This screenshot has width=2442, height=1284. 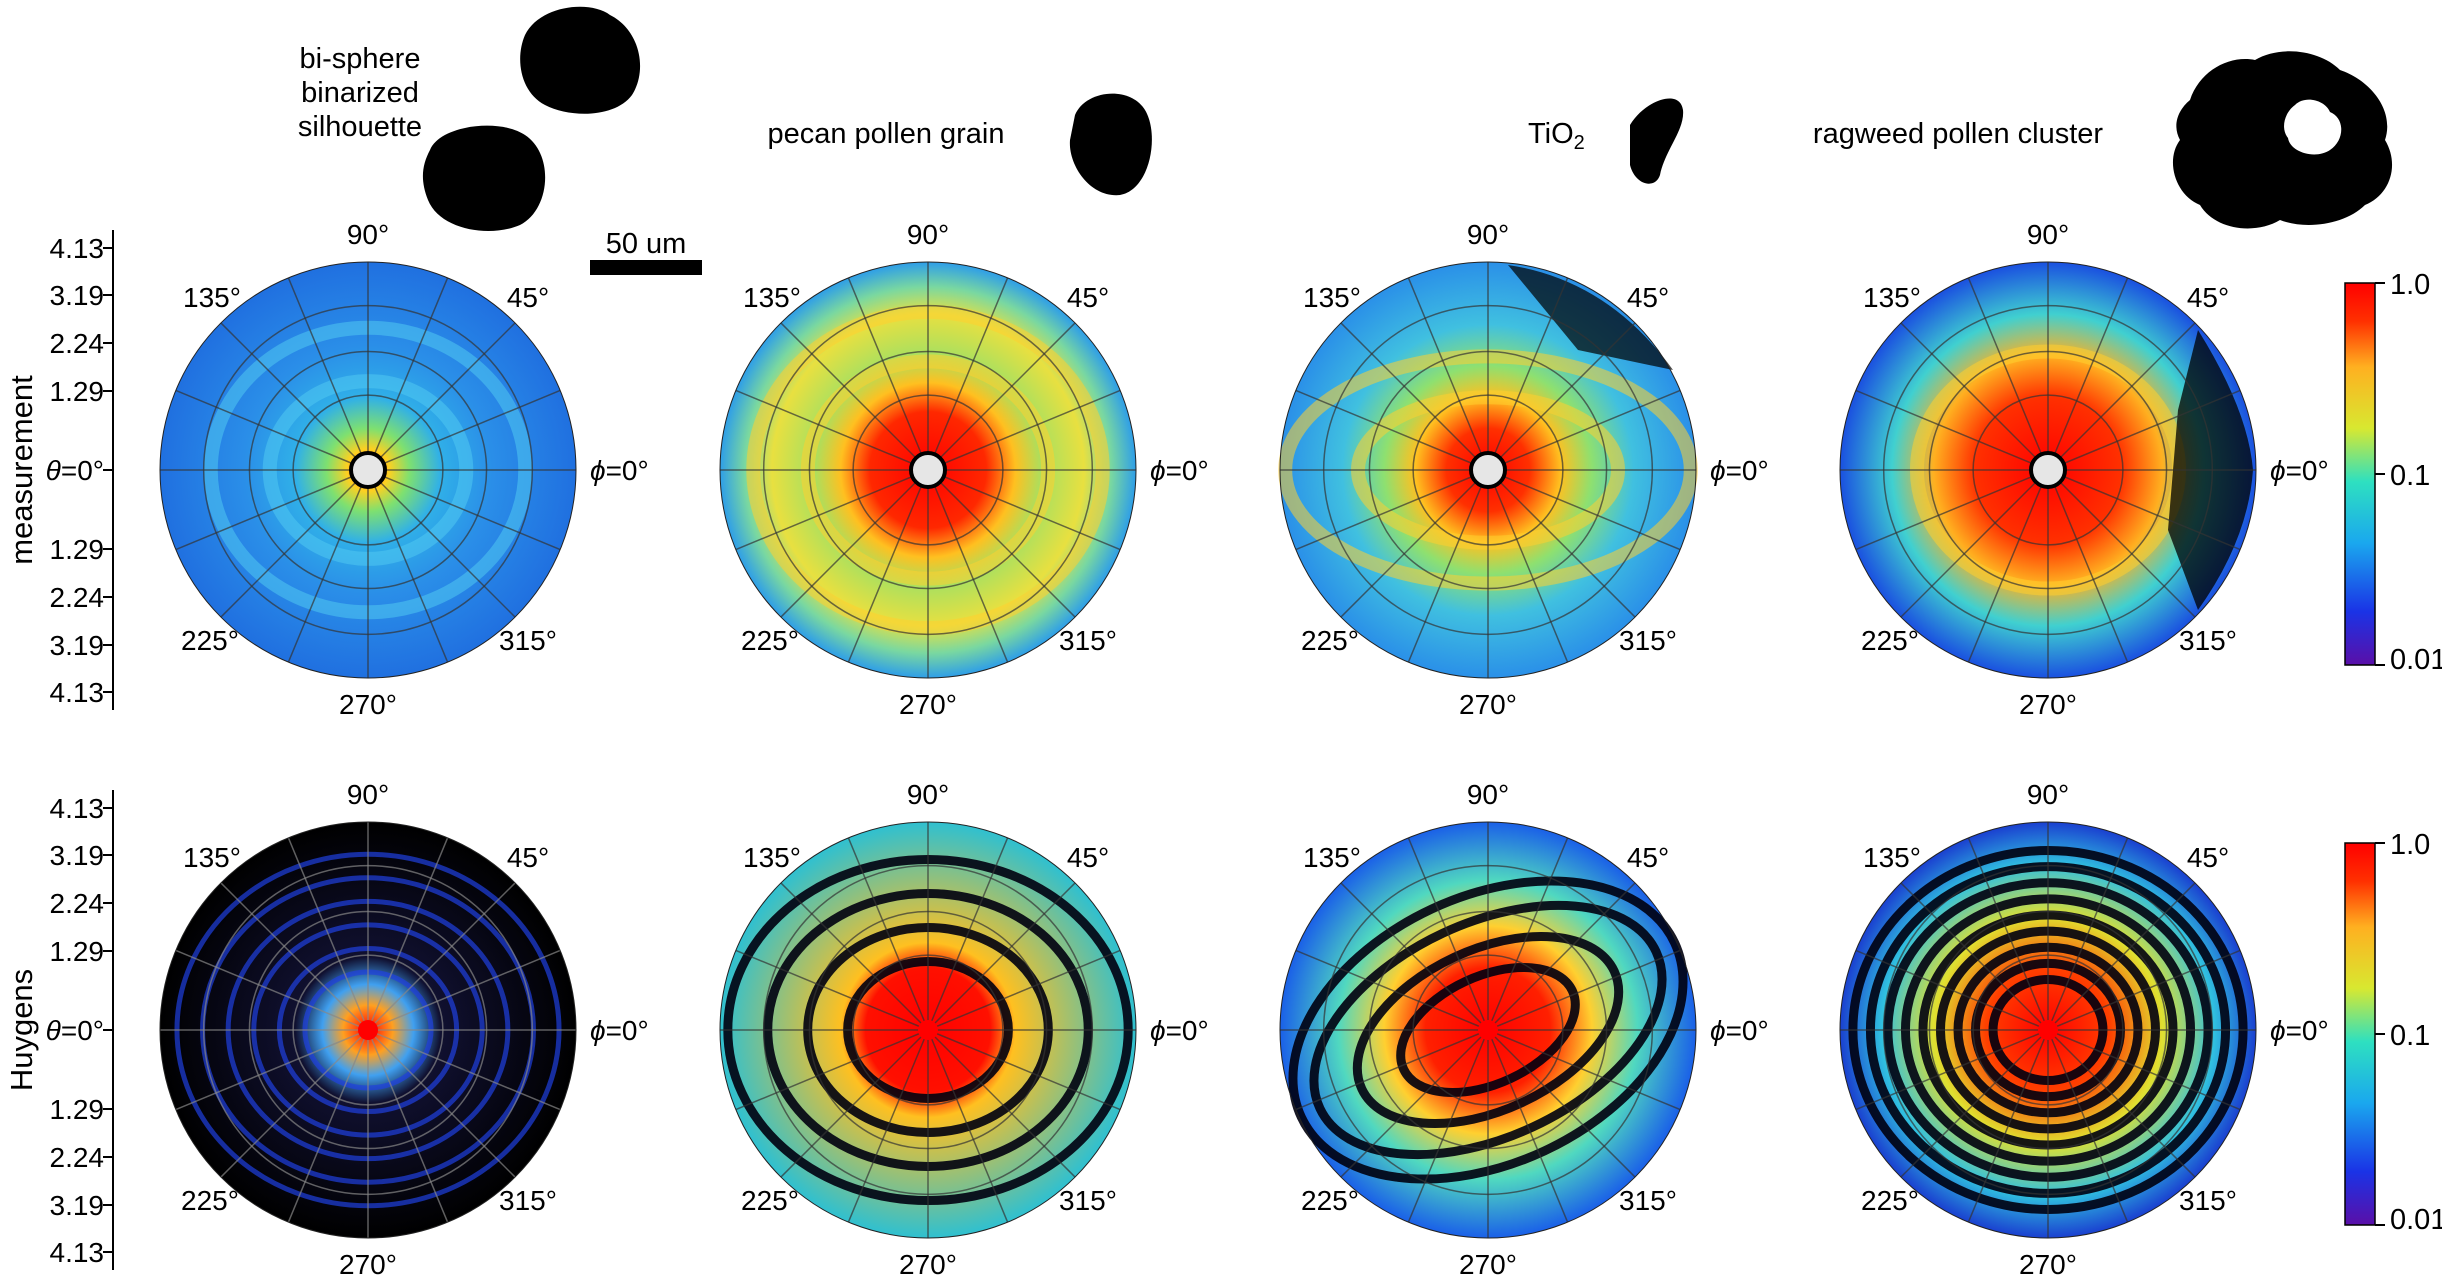 What do you see at coordinates (2410, 476) in the screenshot?
I see `colorbar-top-tick-mid: 0.1` at bounding box center [2410, 476].